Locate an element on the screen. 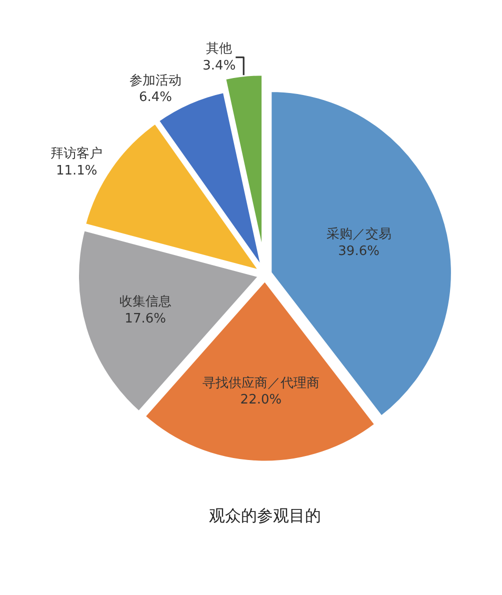 This screenshot has height=595, width=502. slice-label: 采购／交易 is located at coordinates (359, 234).